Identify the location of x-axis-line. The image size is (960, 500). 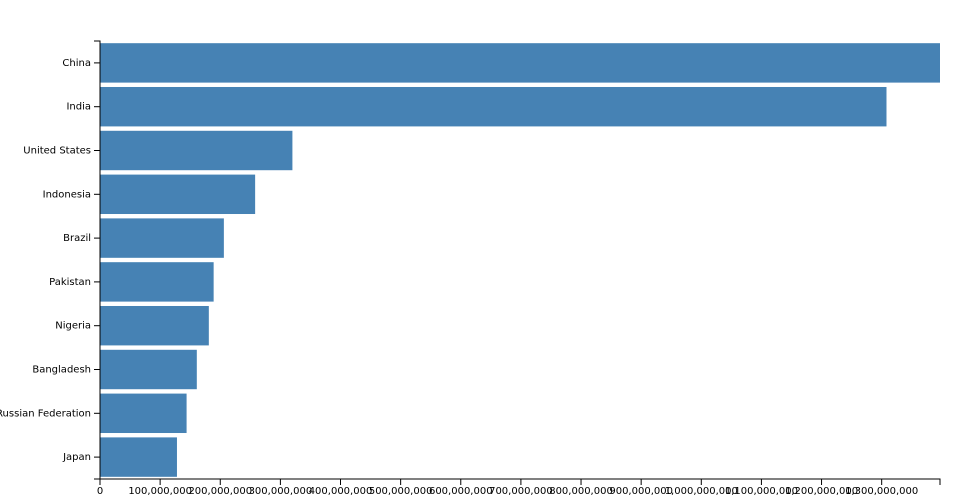
(520, 481).